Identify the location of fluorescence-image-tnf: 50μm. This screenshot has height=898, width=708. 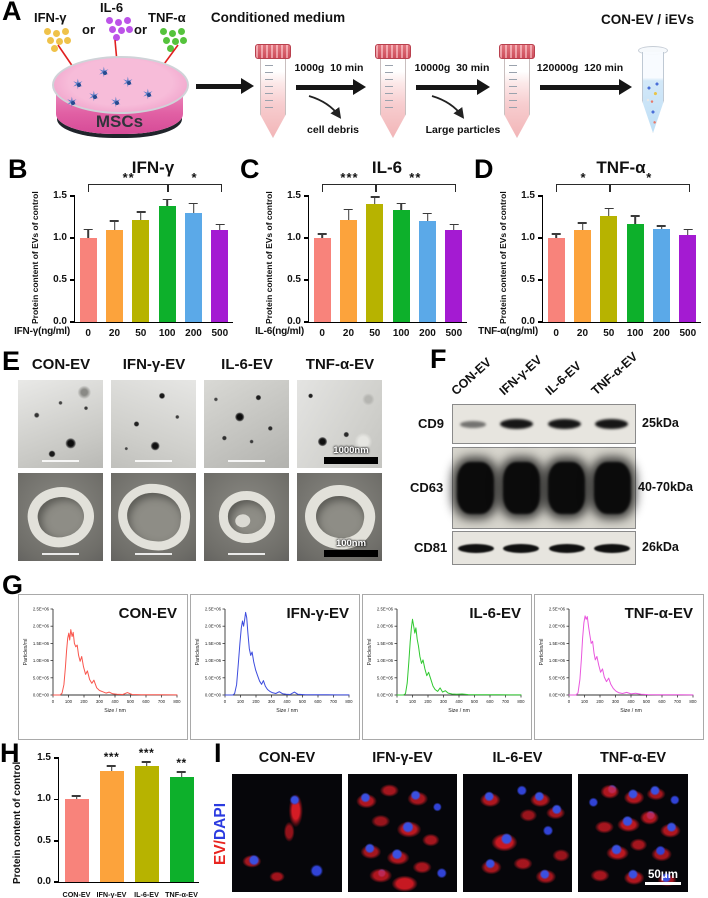
(633, 833).